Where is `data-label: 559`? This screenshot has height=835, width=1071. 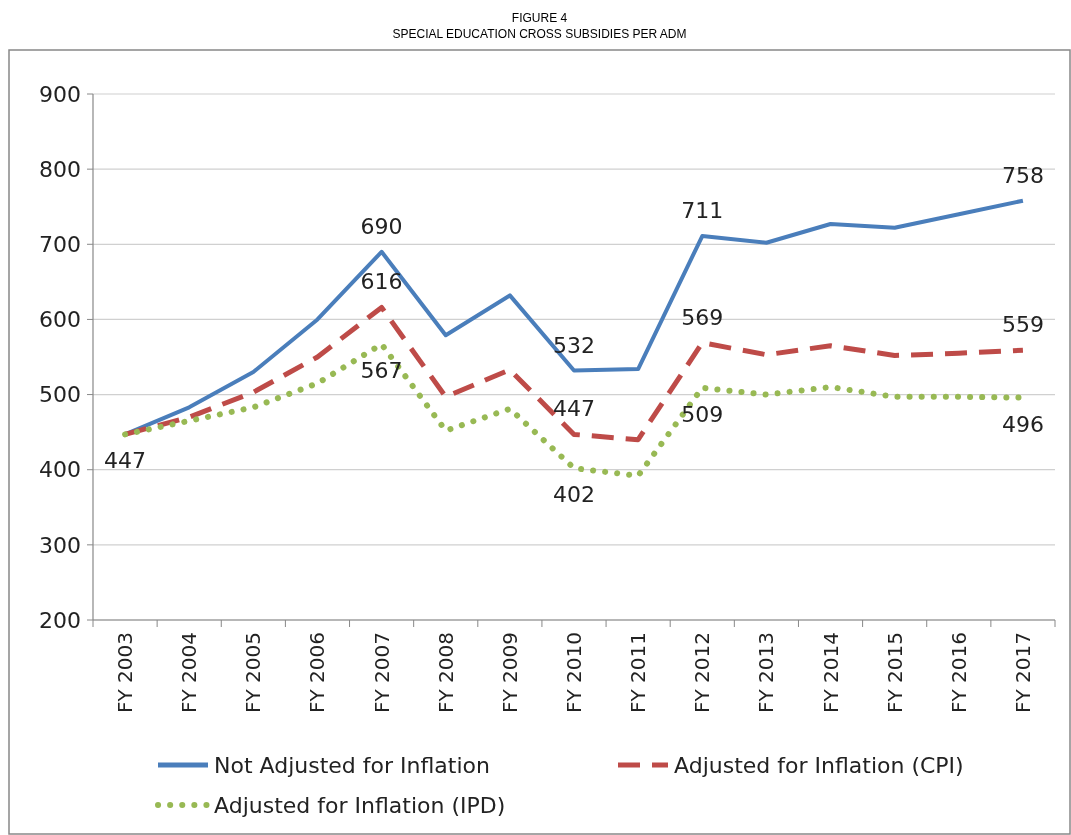 data-label: 559 is located at coordinates (1022, 325).